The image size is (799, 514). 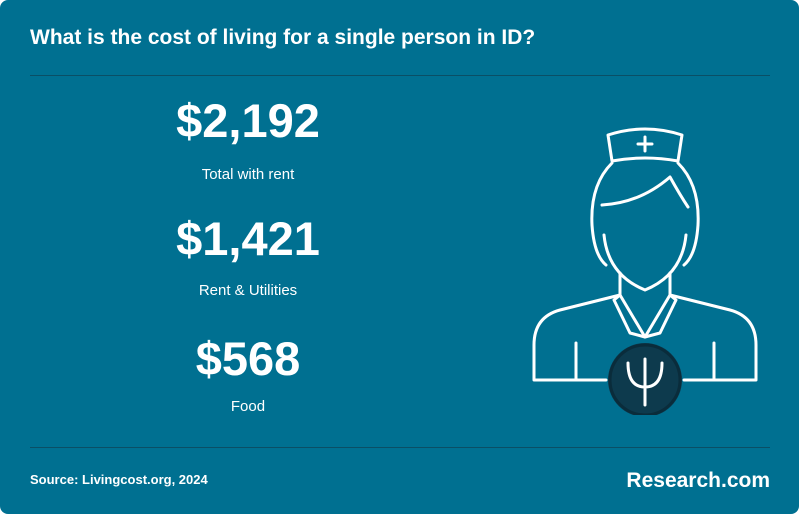 What do you see at coordinates (698, 480) in the screenshot?
I see `brand-logo: Research.com` at bounding box center [698, 480].